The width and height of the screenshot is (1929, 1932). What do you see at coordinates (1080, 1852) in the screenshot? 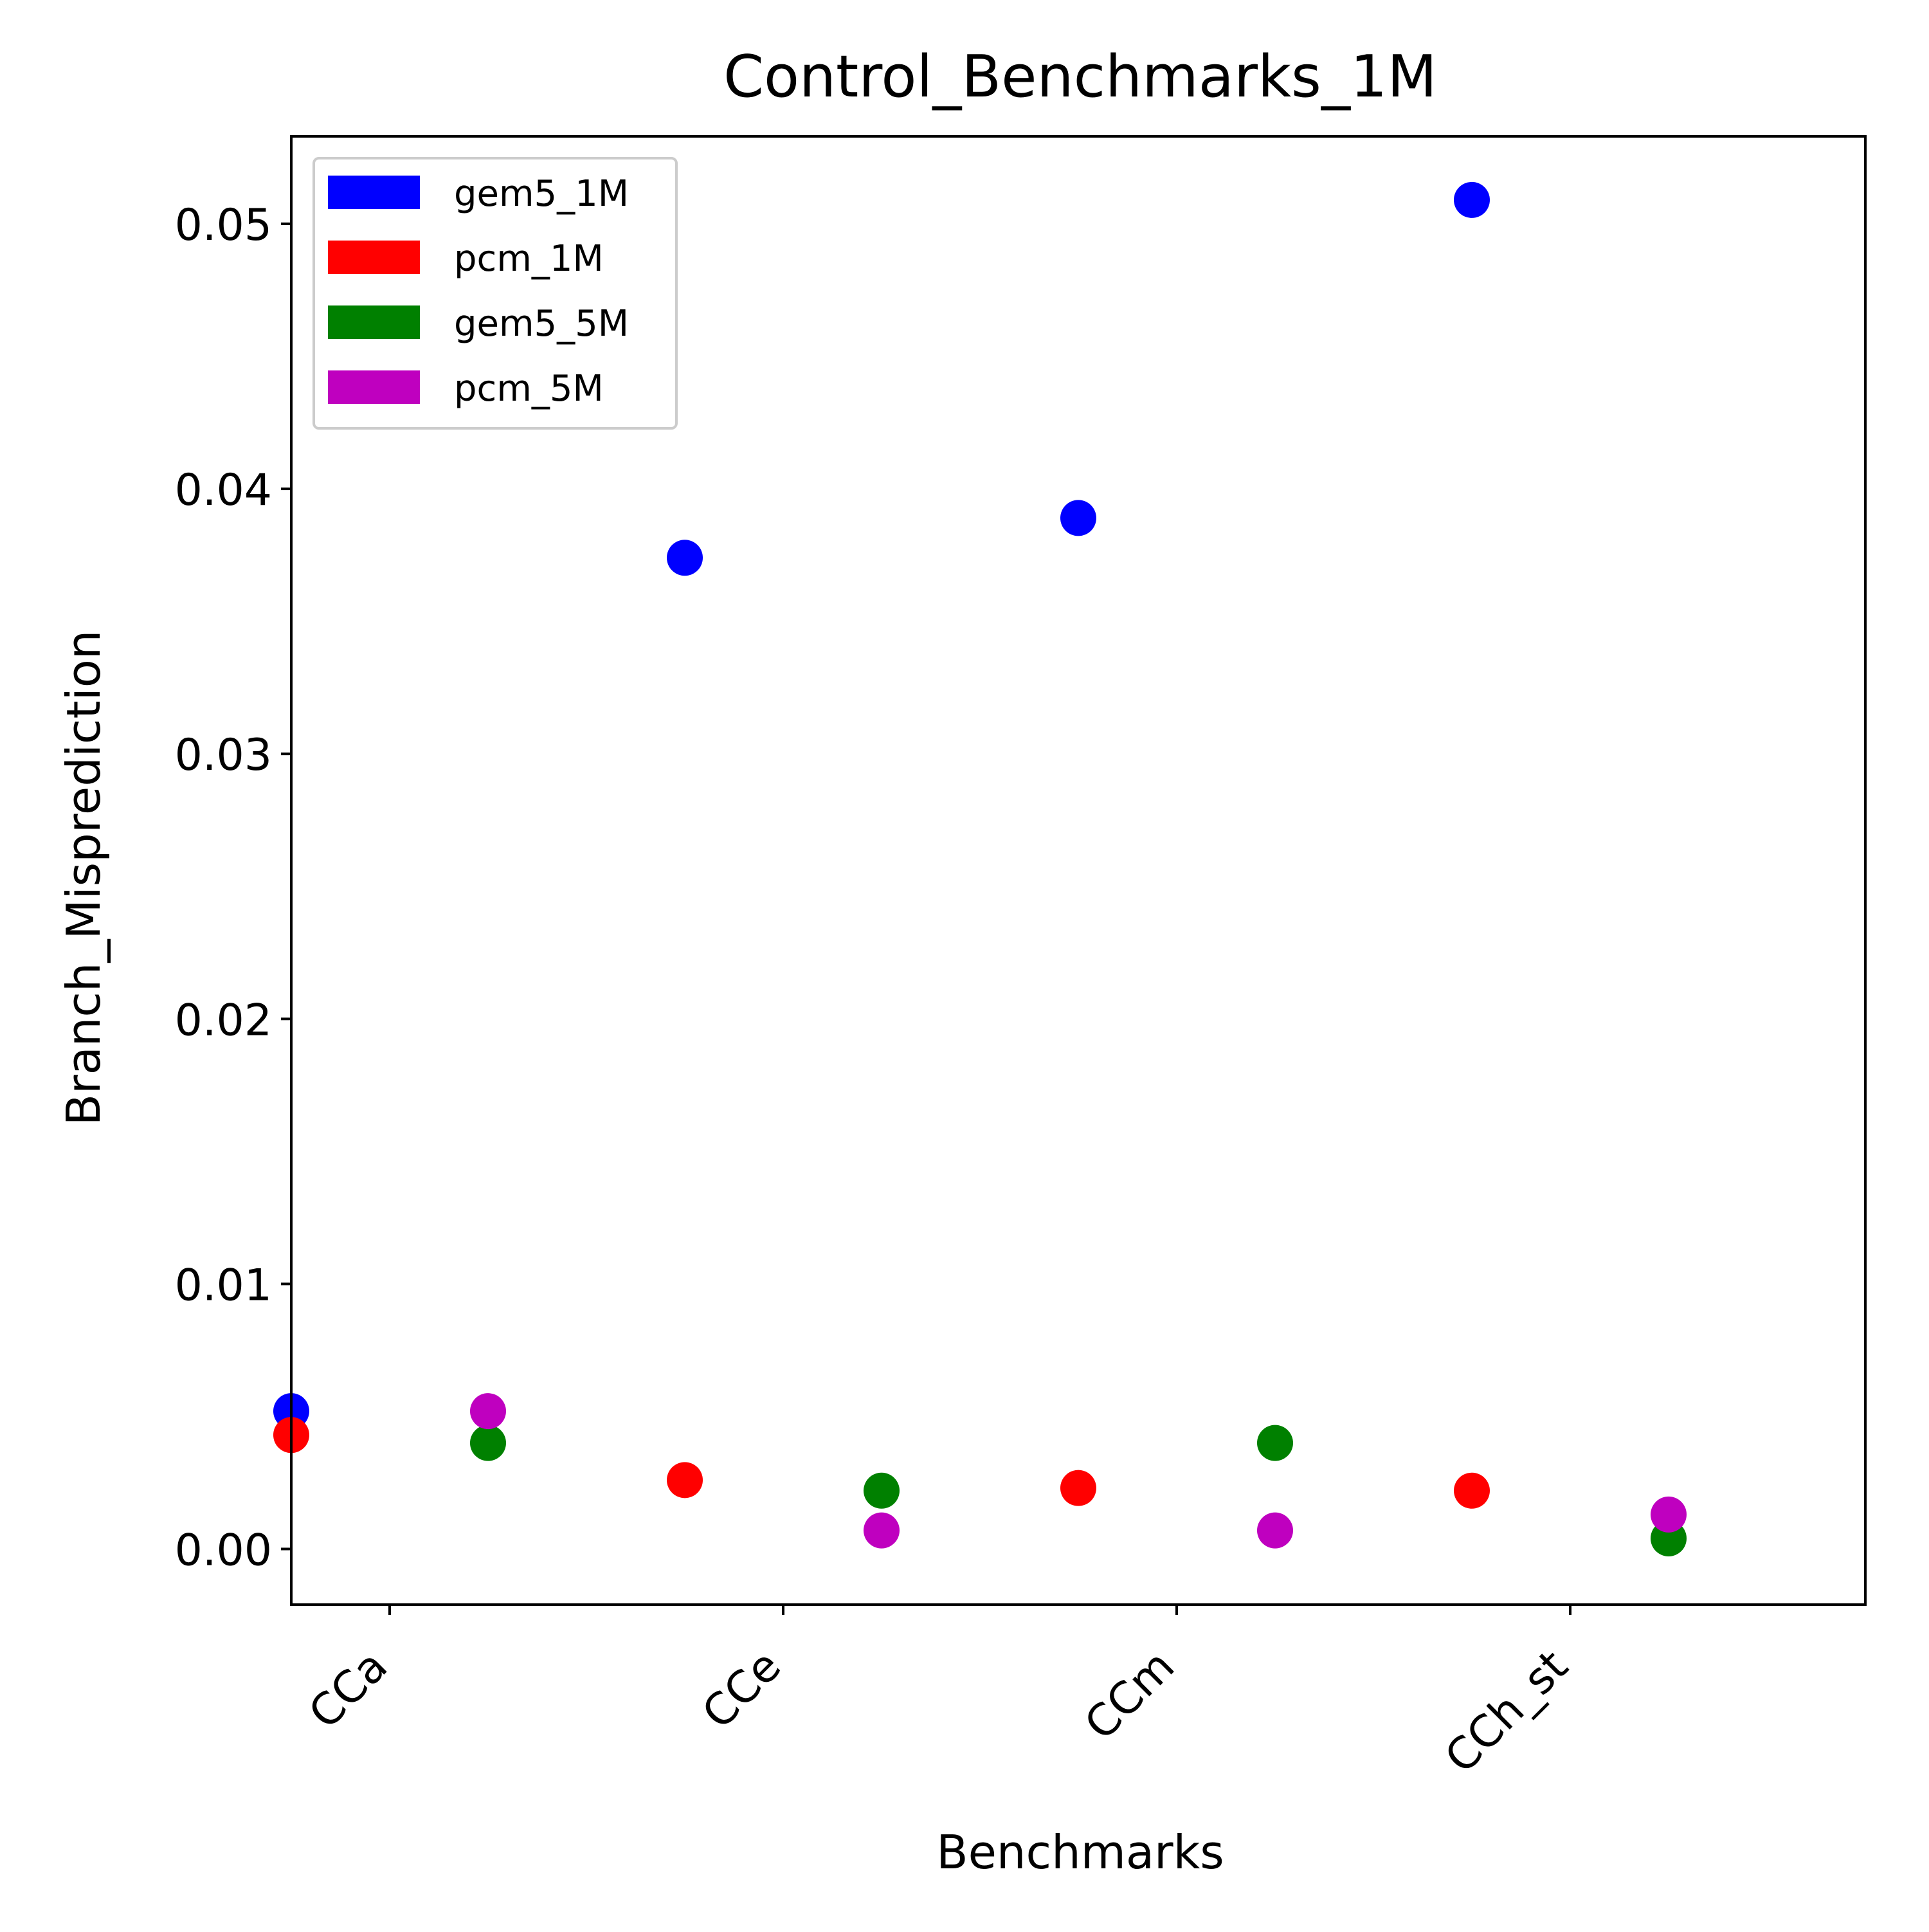
I see `x-axis-label: Benchmarks` at bounding box center [1080, 1852].